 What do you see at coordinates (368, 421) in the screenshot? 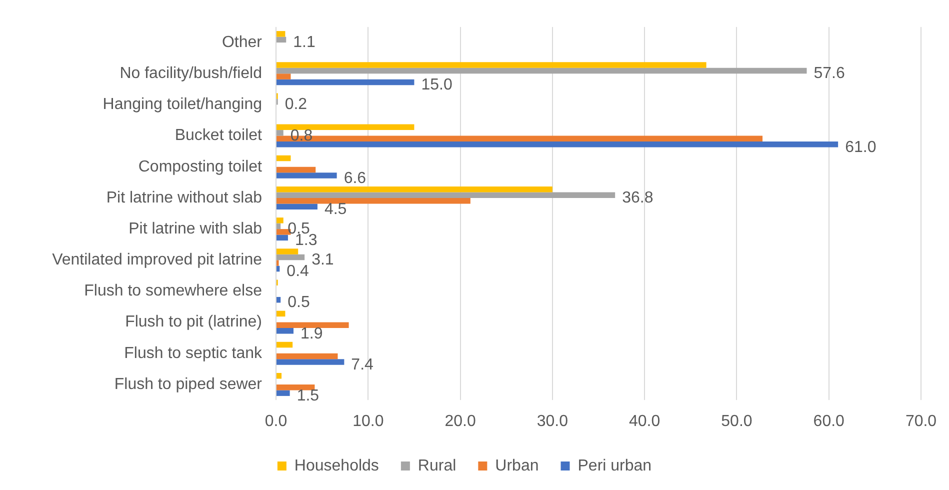
I see `x-tick-label: 10.0` at bounding box center [368, 421].